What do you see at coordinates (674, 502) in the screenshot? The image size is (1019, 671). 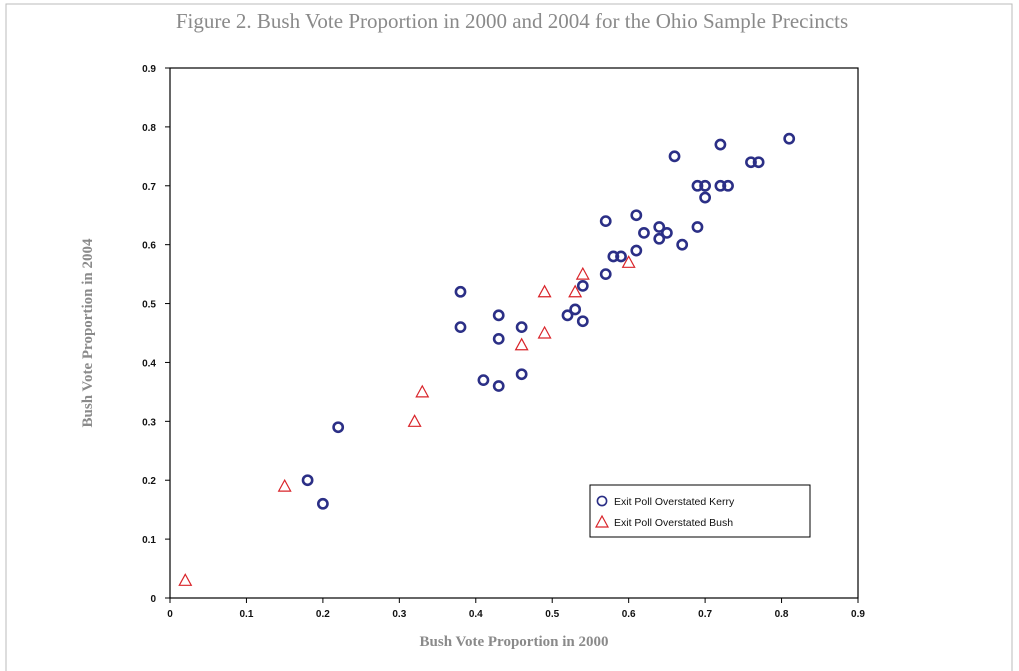 I see `legend-label: Exit Poll Overstated Kerry` at bounding box center [674, 502].